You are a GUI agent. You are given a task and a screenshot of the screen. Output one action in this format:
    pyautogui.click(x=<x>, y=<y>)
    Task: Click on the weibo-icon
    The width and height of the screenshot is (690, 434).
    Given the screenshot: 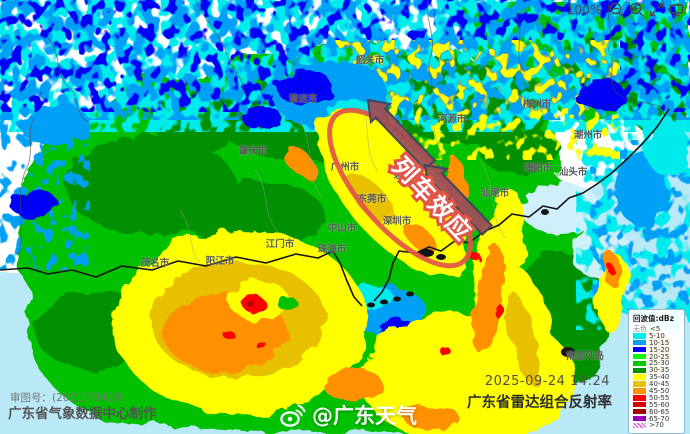 What is the action you would take?
    pyautogui.click(x=293, y=415)
    